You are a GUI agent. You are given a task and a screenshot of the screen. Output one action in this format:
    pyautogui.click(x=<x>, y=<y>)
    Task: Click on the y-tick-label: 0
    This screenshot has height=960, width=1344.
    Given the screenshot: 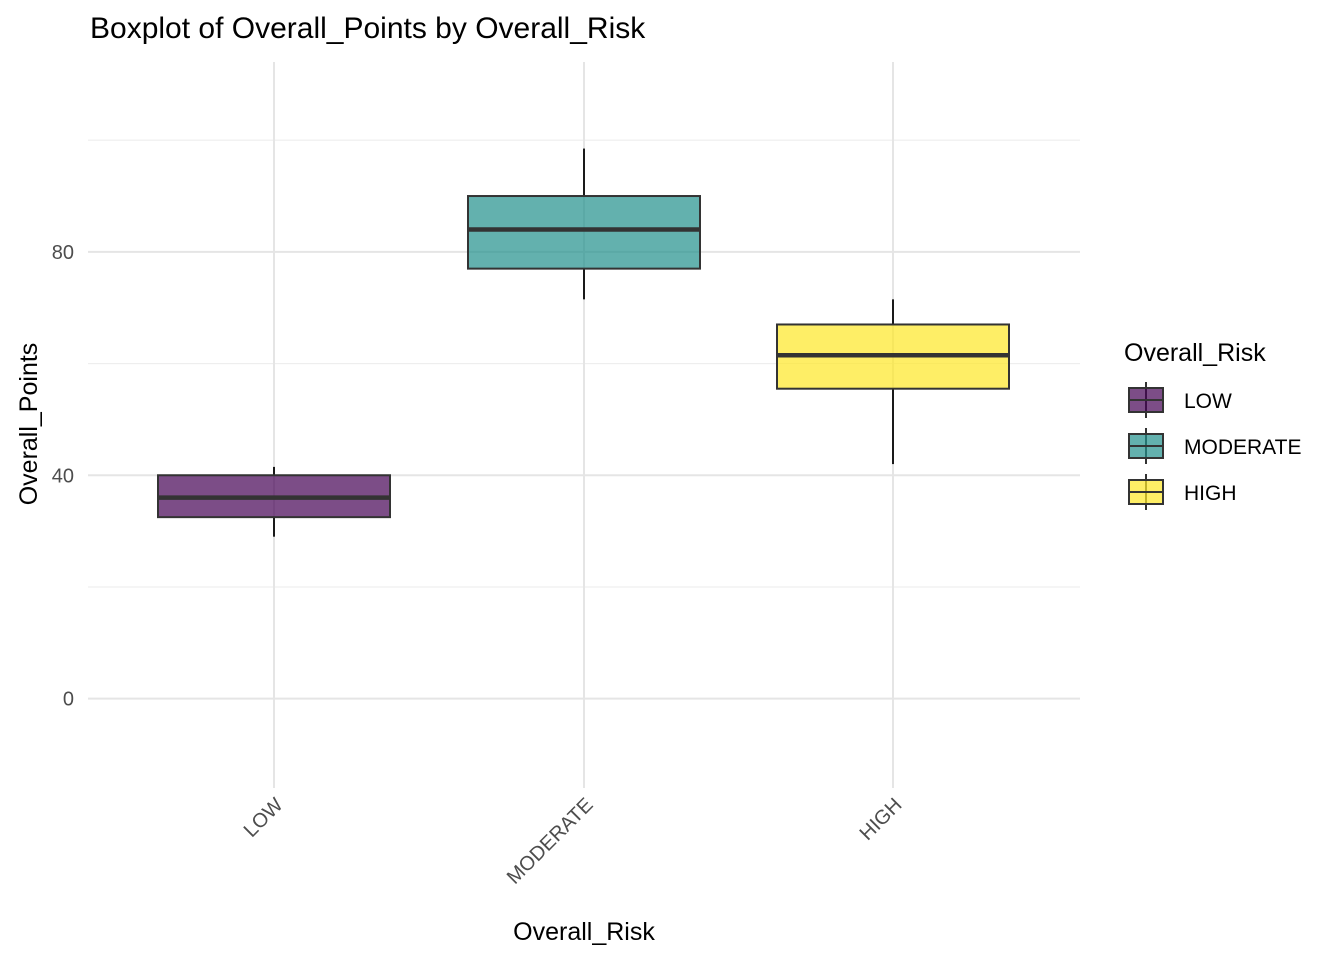 What is the action you would take?
    pyautogui.click(x=68, y=700)
    